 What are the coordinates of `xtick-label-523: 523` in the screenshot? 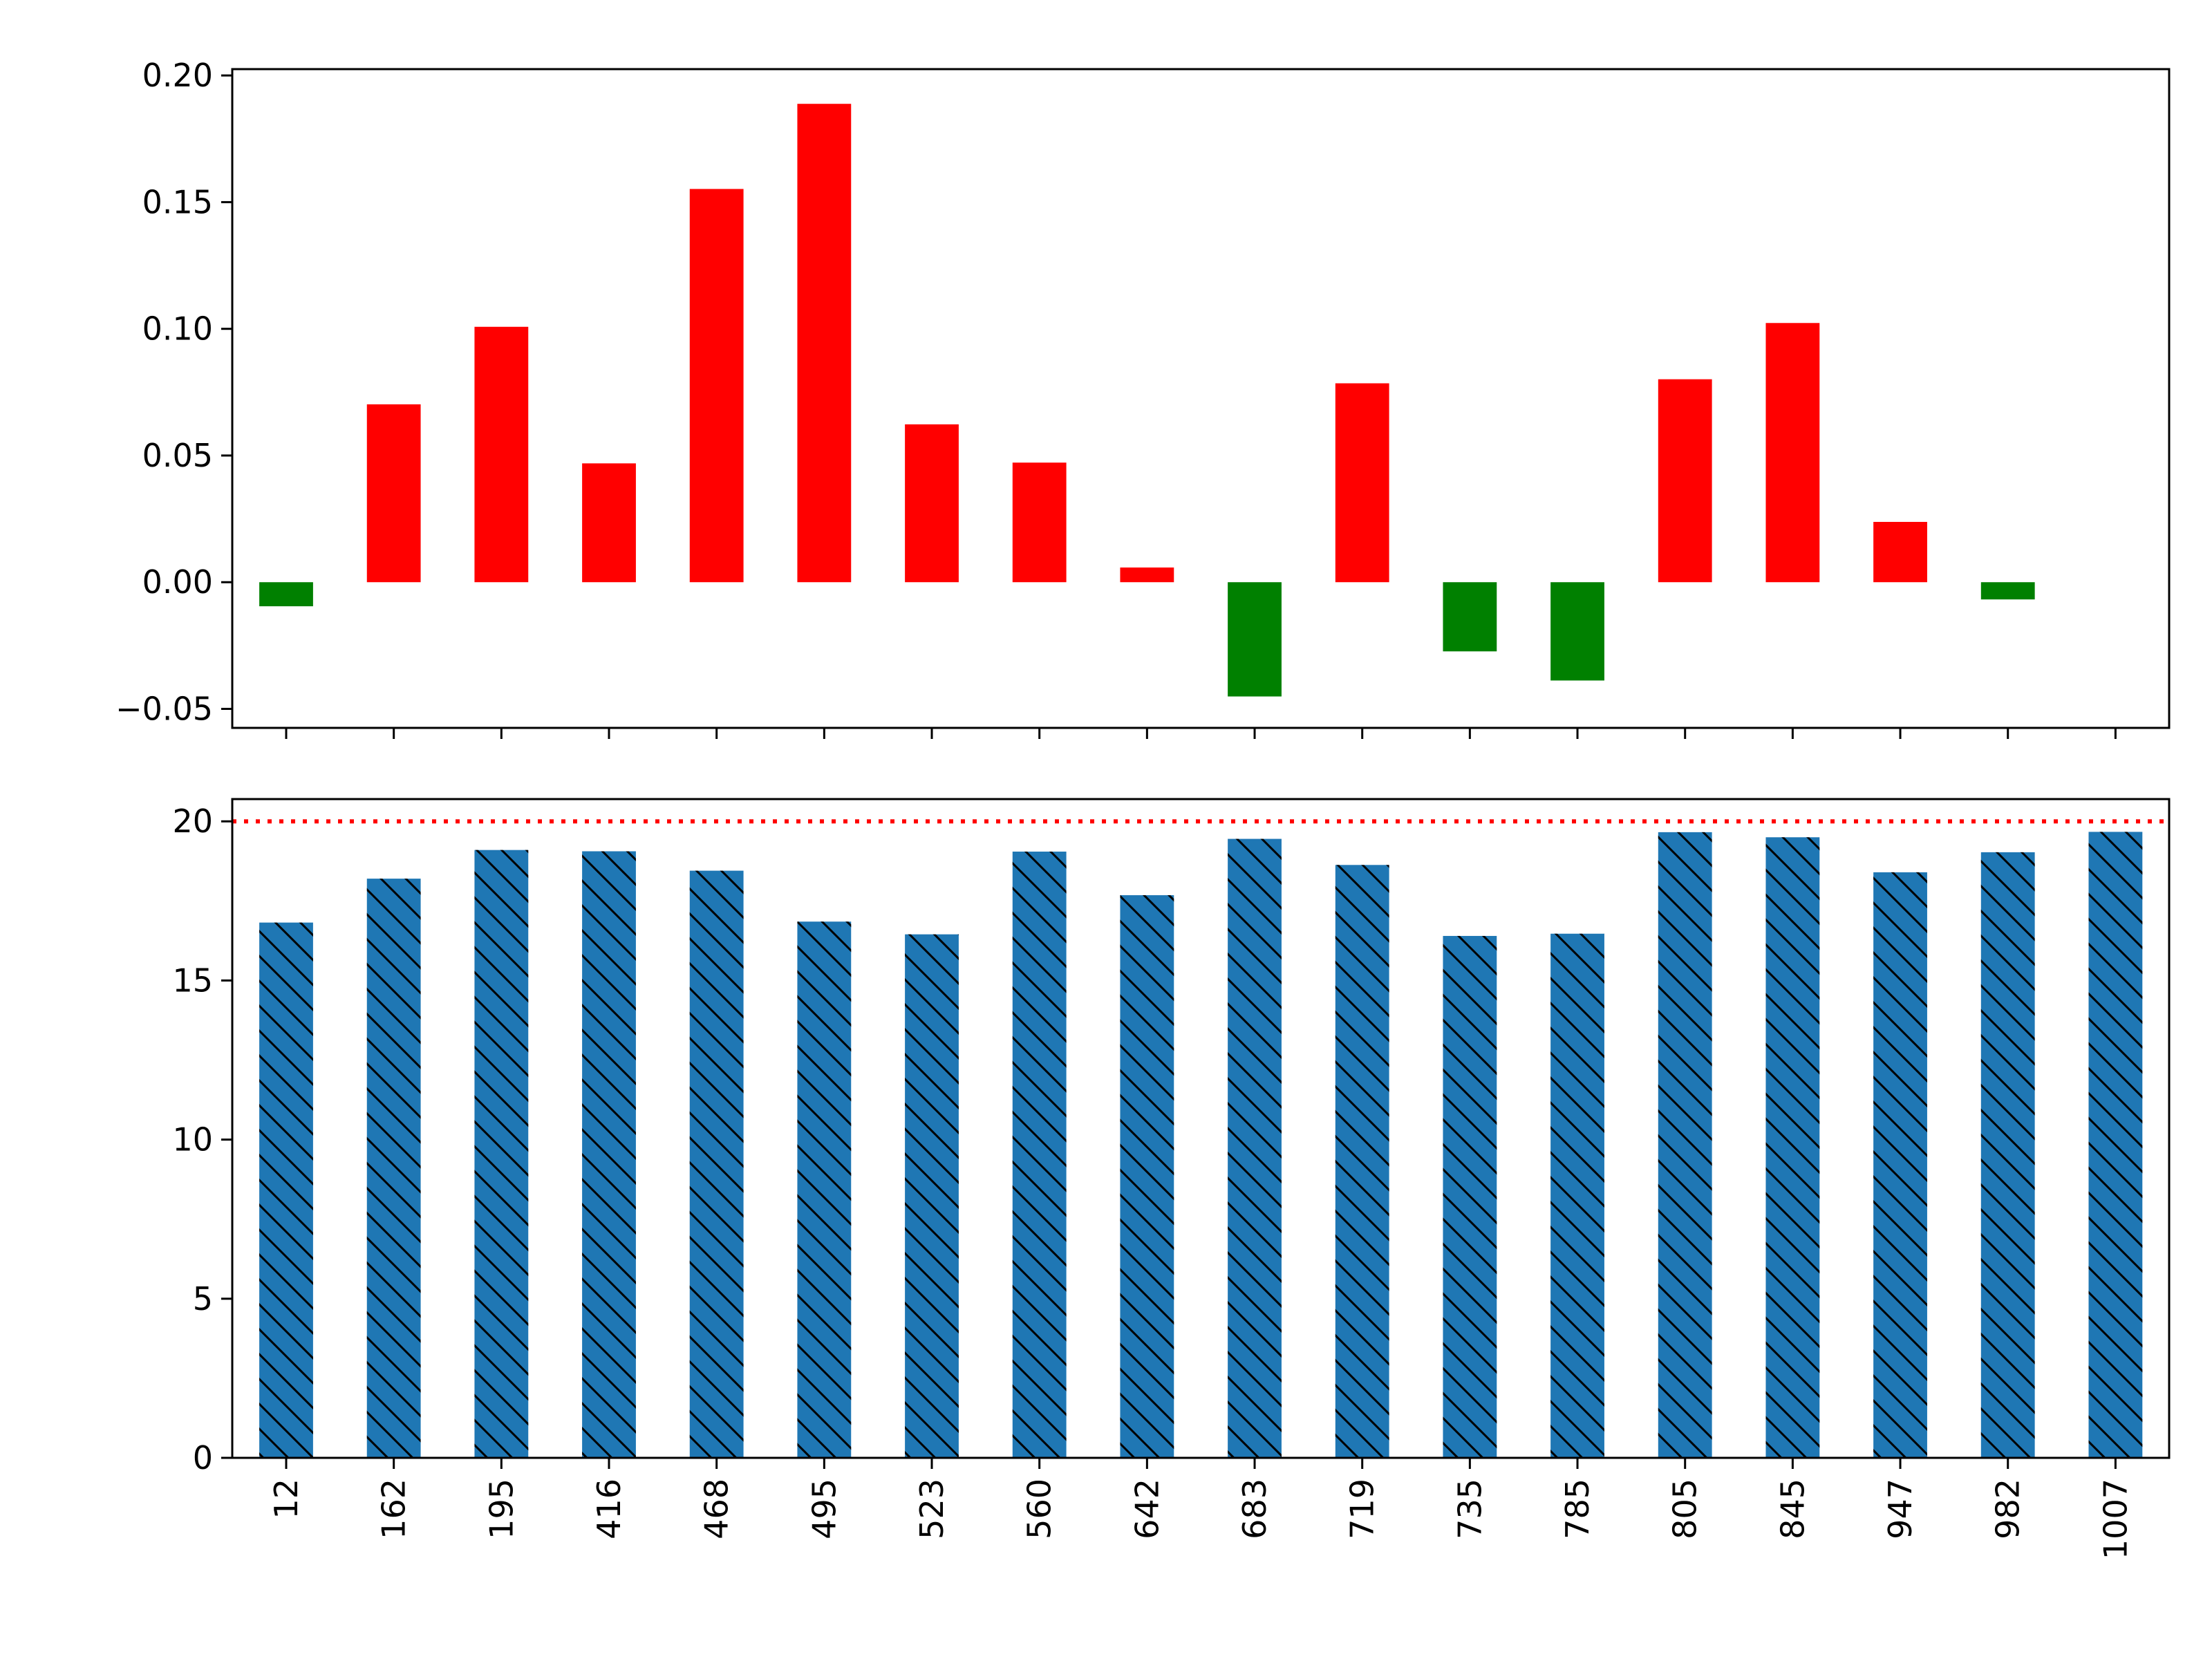 It's located at (931, 1509).